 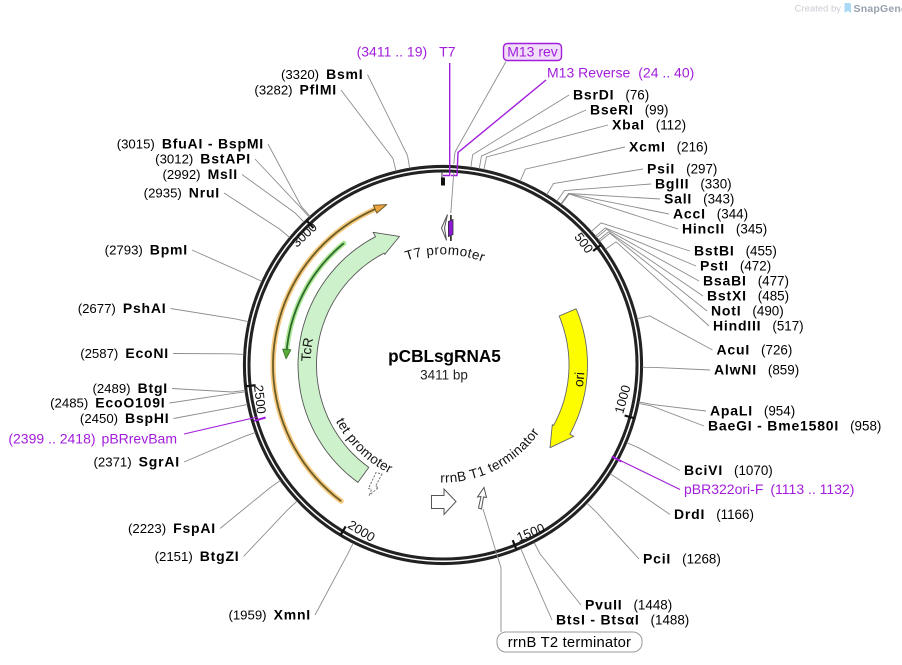 What do you see at coordinates (203, 159) in the screenshot?
I see `svg-text: (3012)BstAPI` at bounding box center [203, 159].